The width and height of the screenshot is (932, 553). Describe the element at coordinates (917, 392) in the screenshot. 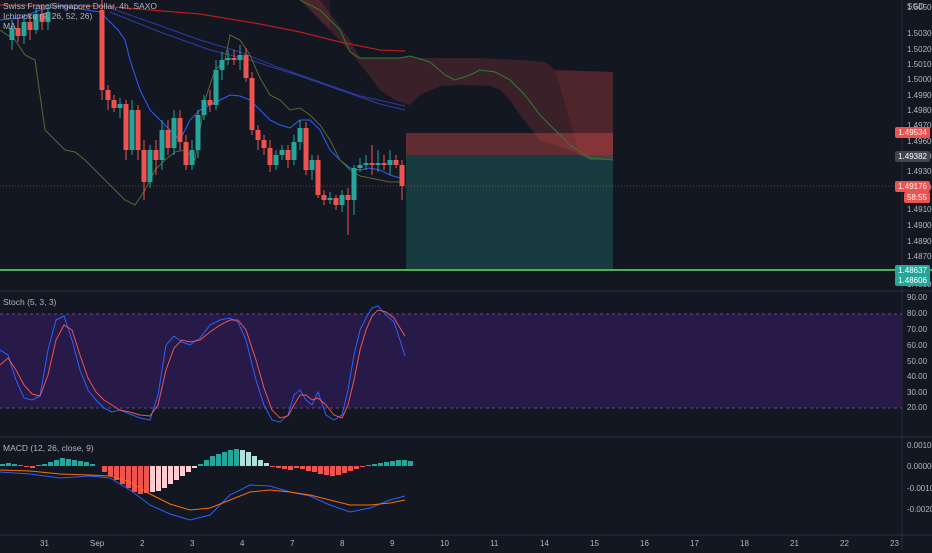

I see `stoch-axis-label: 30.00` at that location.